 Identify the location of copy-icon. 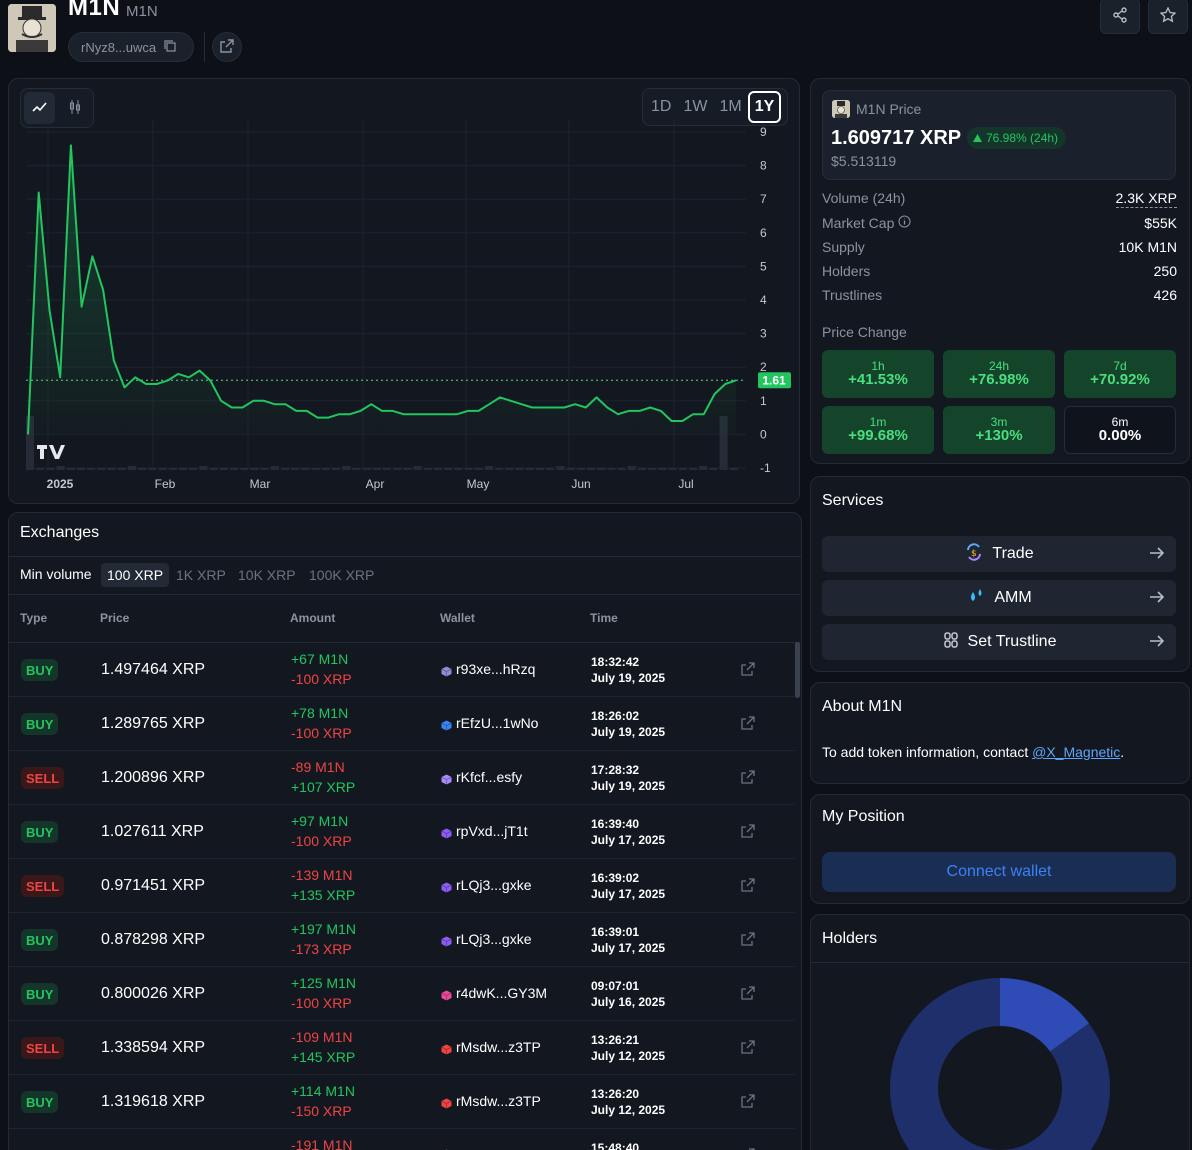
(170, 47).